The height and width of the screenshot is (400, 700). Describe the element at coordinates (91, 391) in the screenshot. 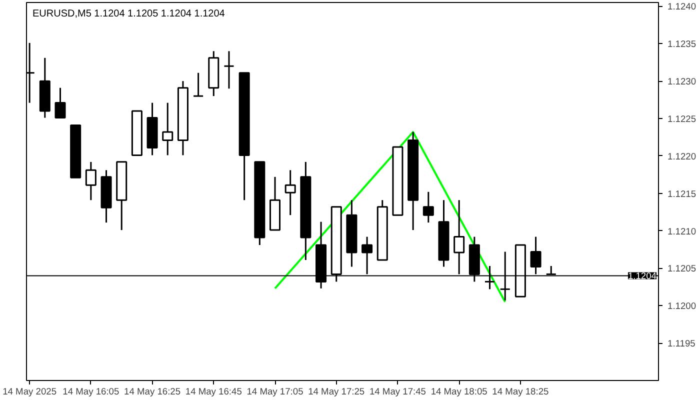

I see `x-tick-label: 14 May 16:05` at that location.